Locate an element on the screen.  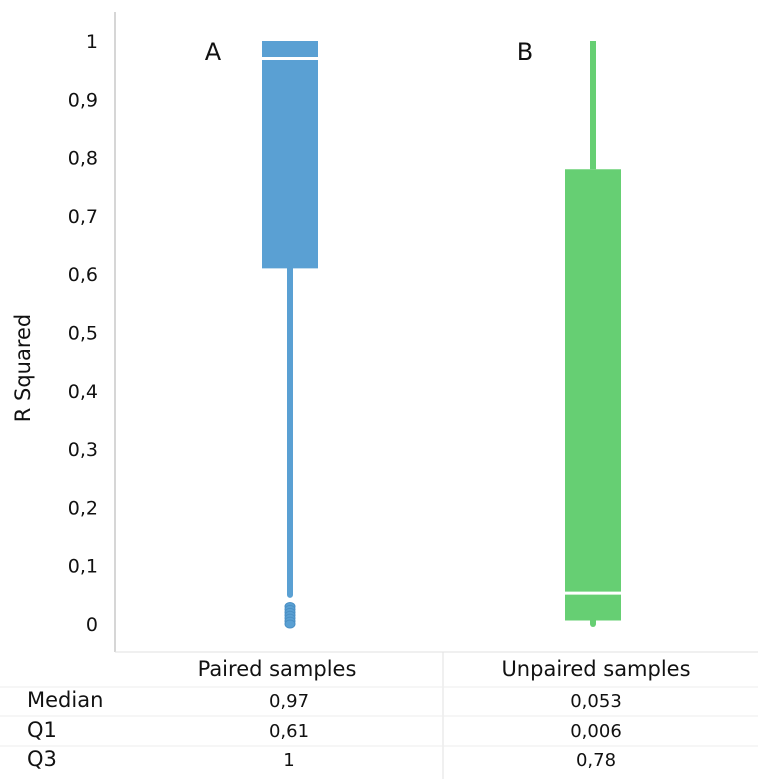
panel-label: A is located at coordinates (213, 52).